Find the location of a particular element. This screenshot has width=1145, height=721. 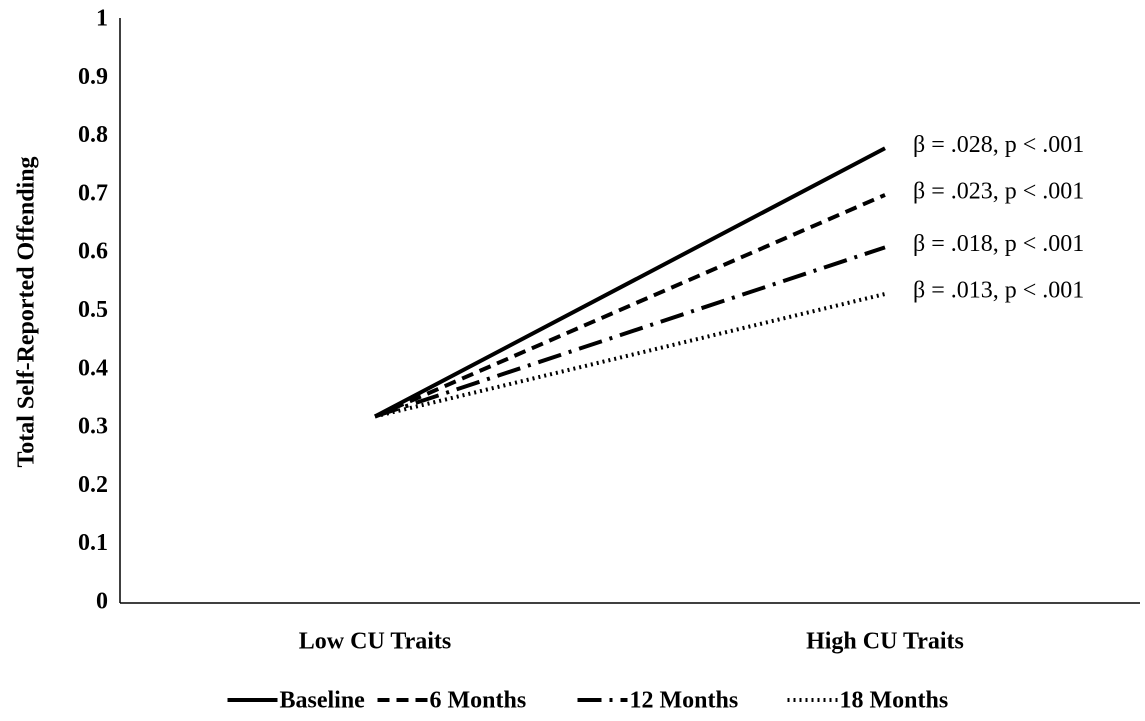

legend-label: 12 Months is located at coordinates (684, 701).